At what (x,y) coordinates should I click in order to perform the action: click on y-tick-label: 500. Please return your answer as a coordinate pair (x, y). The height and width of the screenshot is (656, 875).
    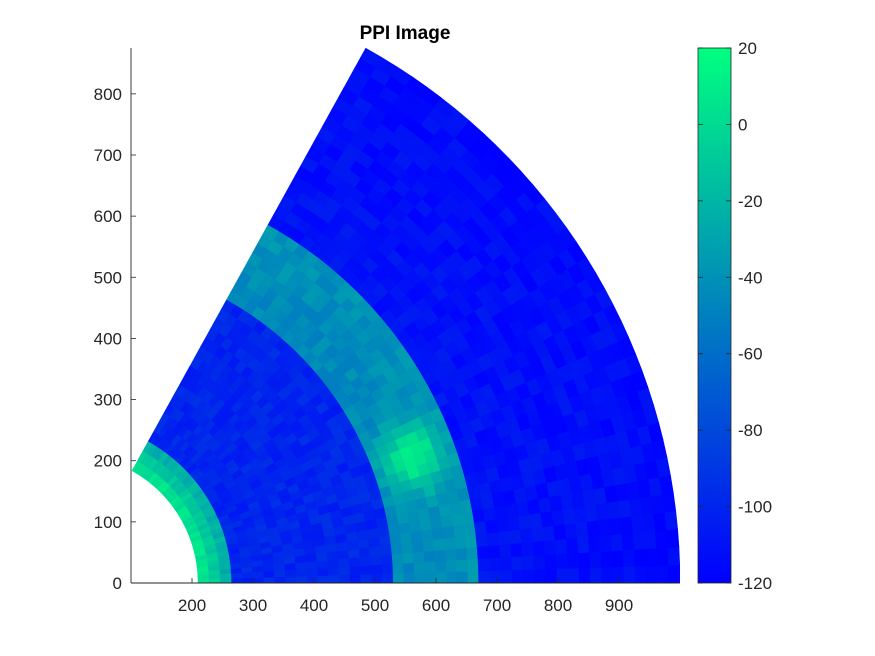
    Looking at the image, I should click on (108, 277).